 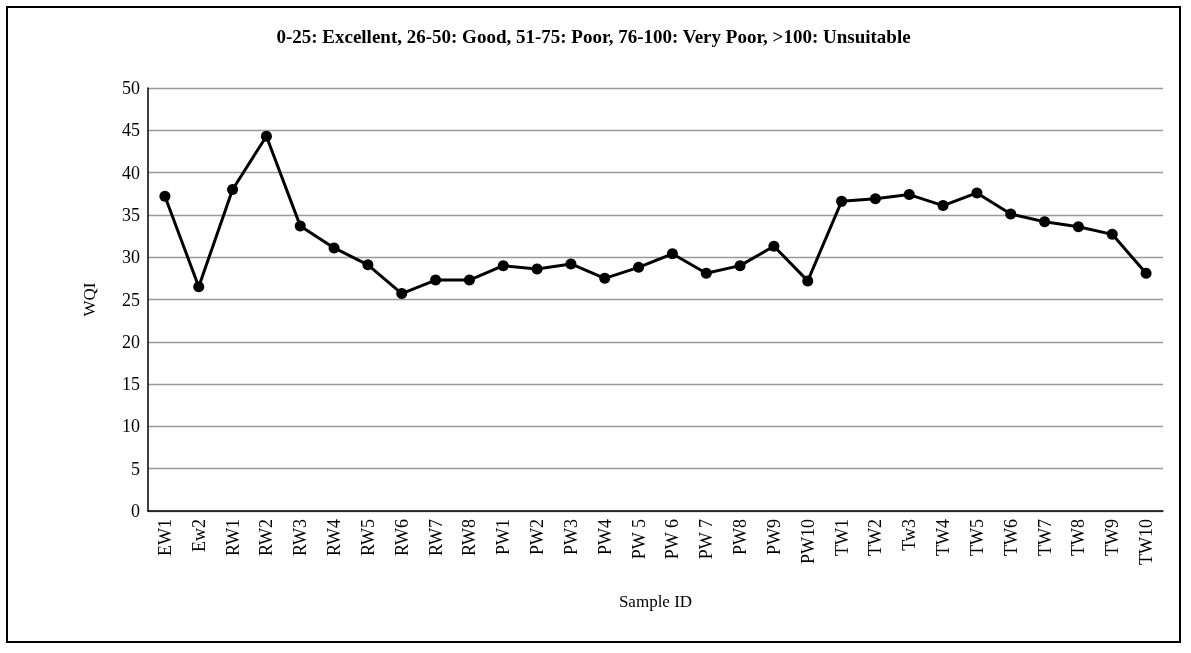 I want to click on y-axis-title: WQI, so click(x=89, y=299).